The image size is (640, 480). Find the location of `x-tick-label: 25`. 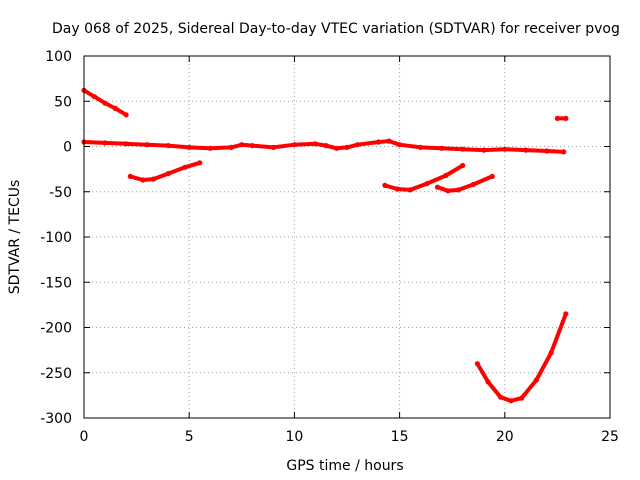

x-tick-label: 25 is located at coordinates (610, 437).